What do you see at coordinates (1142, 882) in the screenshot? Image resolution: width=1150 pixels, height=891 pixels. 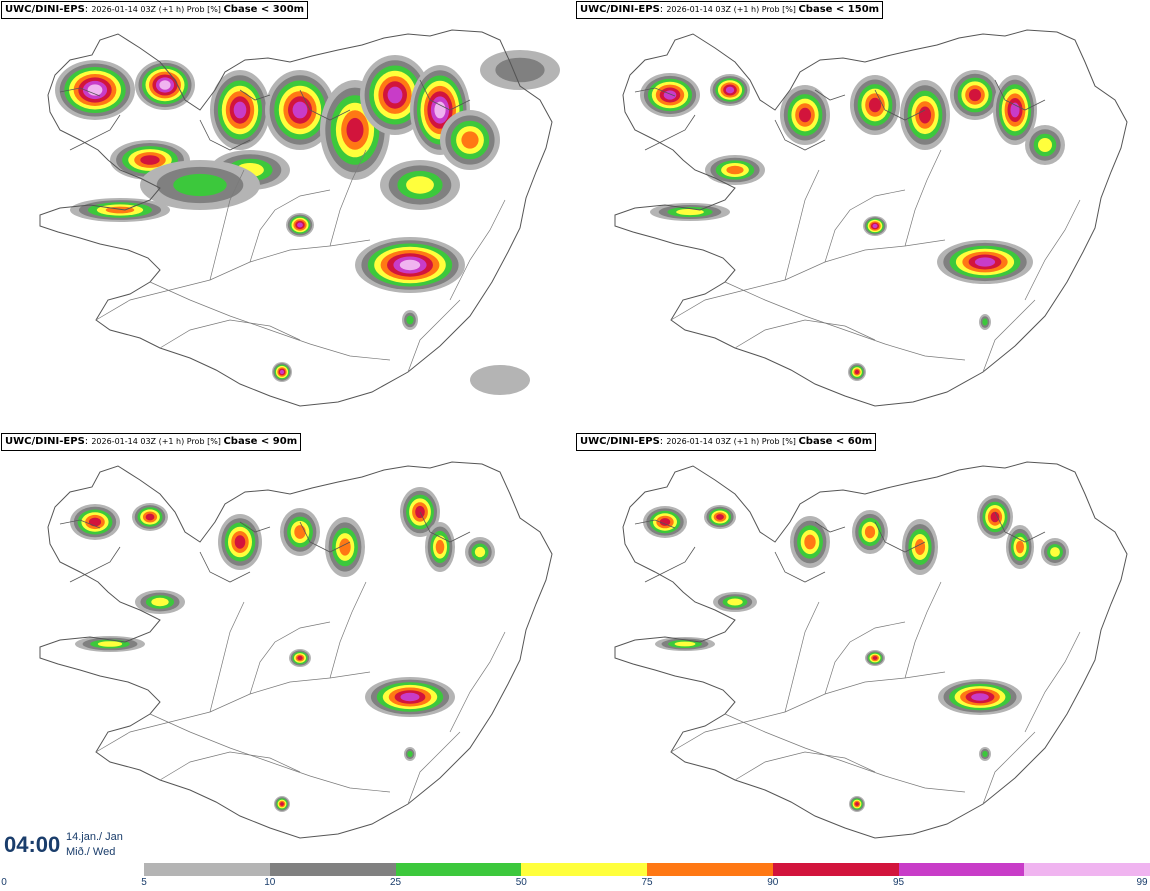 I see `colorbar-tick-label: 99` at bounding box center [1142, 882].